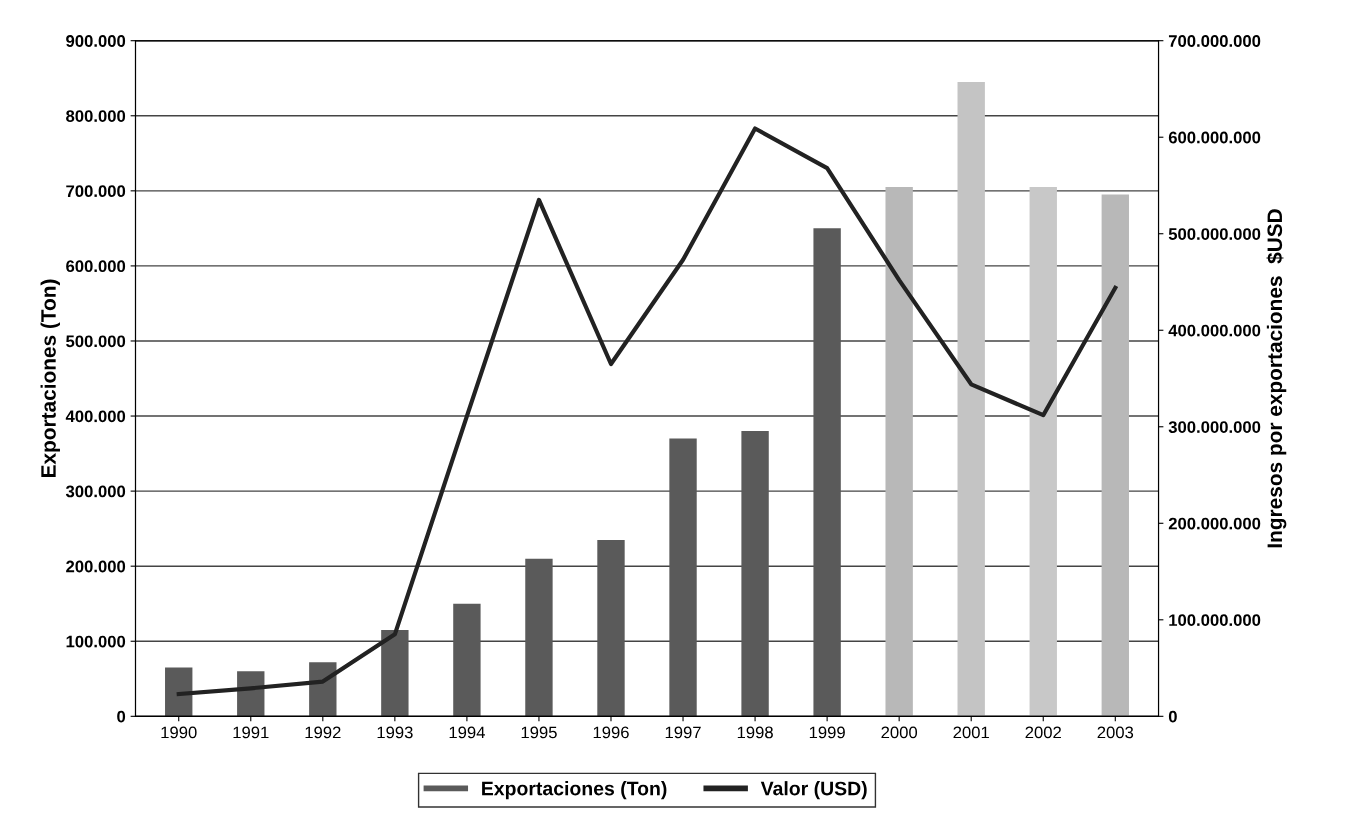 This screenshot has height=814, width=1355. What do you see at coordinates (1115, 732) in the screenshot?
I see `x-tick-label: 2003` at bounding box center [1115, 732].